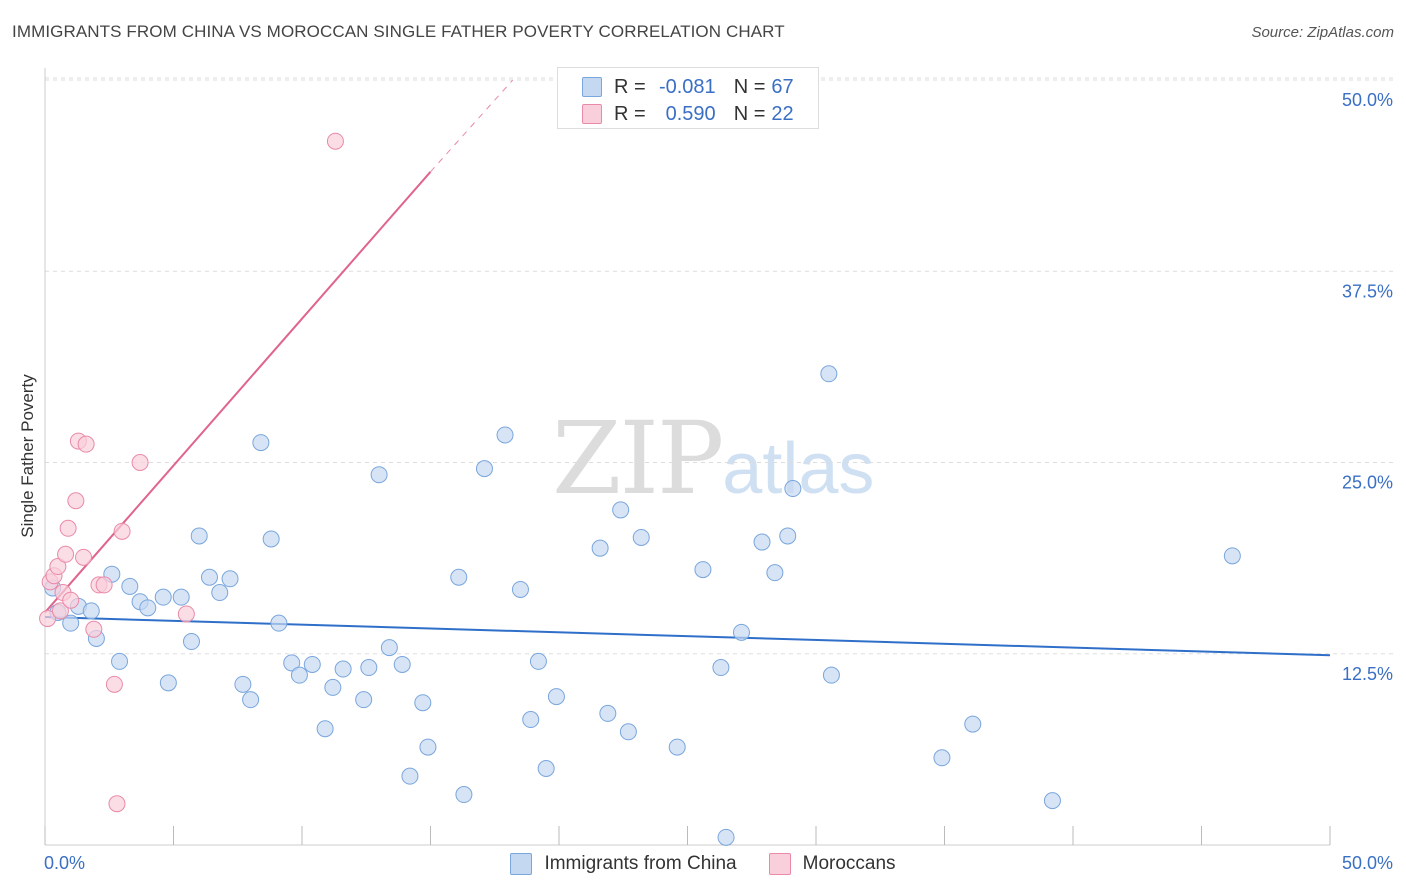 This screenshot has height=892, width=1406. Describe the element at coordinates (849, 863) in the screenshot. I see `legend-label: Moroccans` at that location.